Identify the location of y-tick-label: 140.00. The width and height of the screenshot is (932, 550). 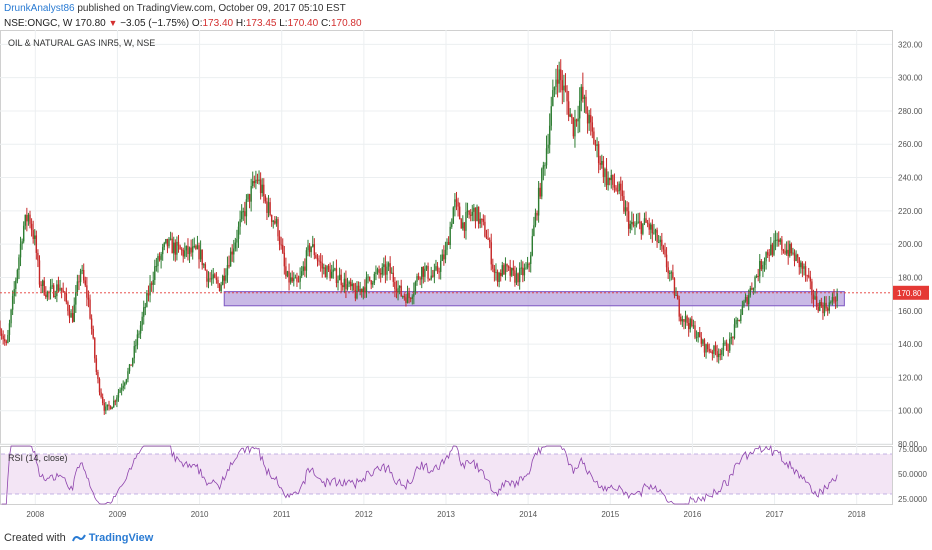
(910, 344).